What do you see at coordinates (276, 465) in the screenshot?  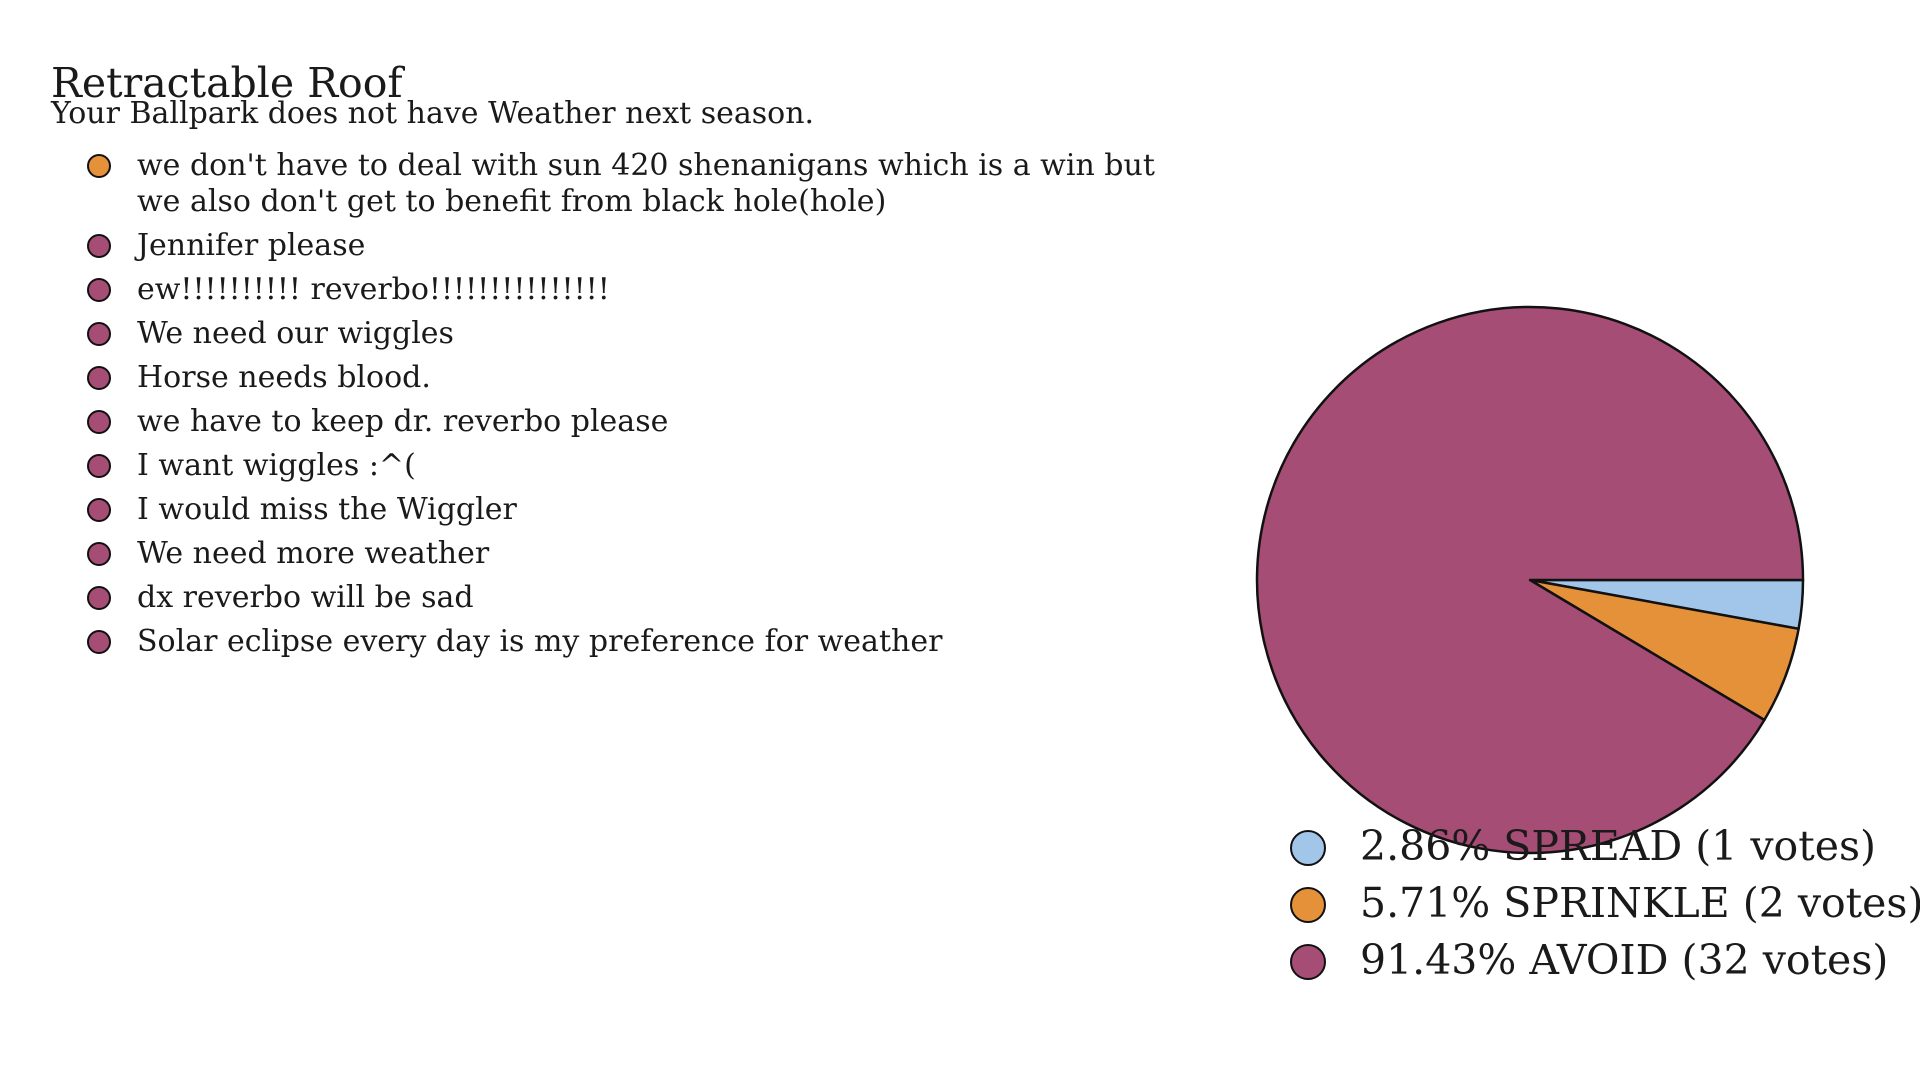 I see `comment-text: I want wiggles :^(` at bounding box center [276, 465].